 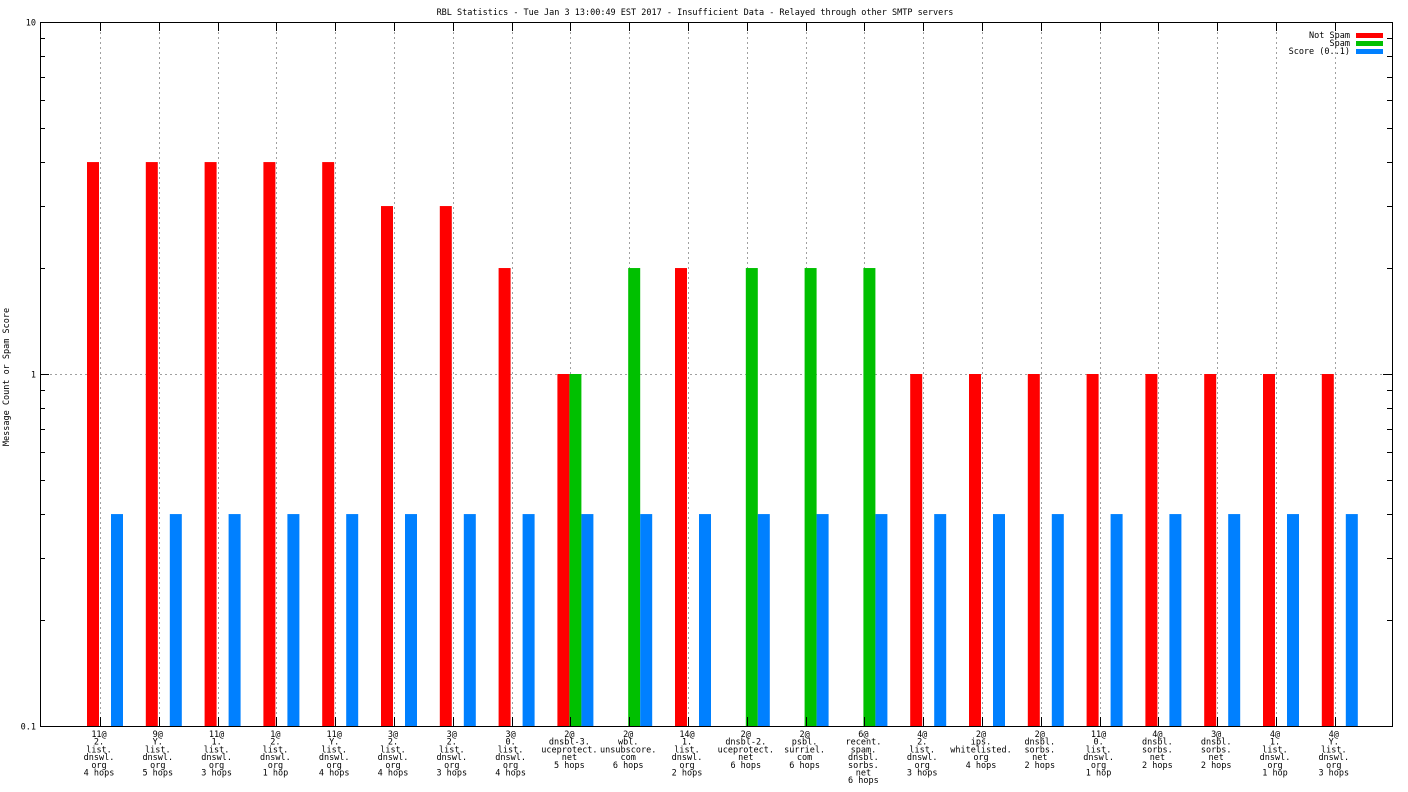 I want to click on x-tick-label: 11@ Y. list. dnswl. org 4 hops, so click(x=334, y=754).